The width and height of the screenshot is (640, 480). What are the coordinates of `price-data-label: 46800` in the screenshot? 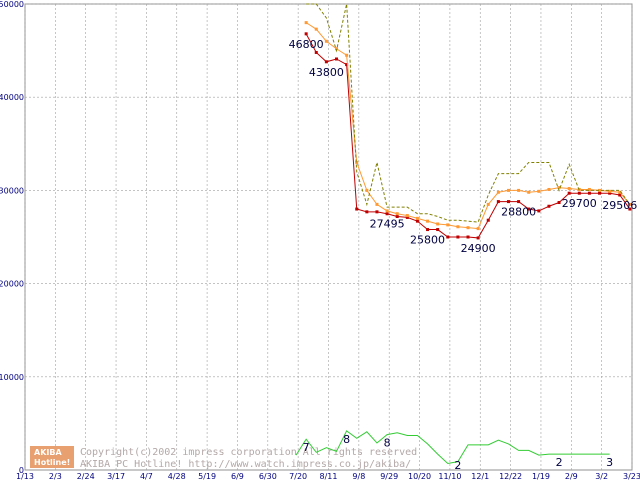 It's located at (306, 44).